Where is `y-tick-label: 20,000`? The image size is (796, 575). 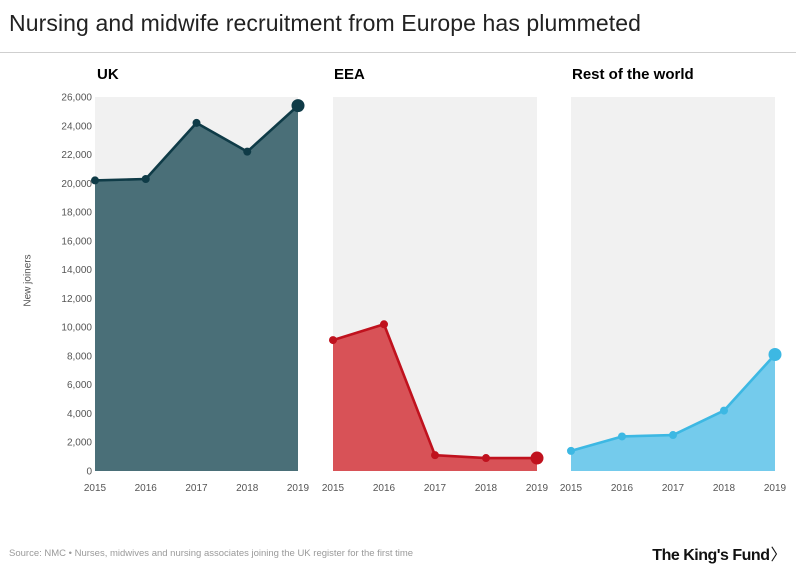 y-tick-label: 20,000 is located at coordinates (76, 184).